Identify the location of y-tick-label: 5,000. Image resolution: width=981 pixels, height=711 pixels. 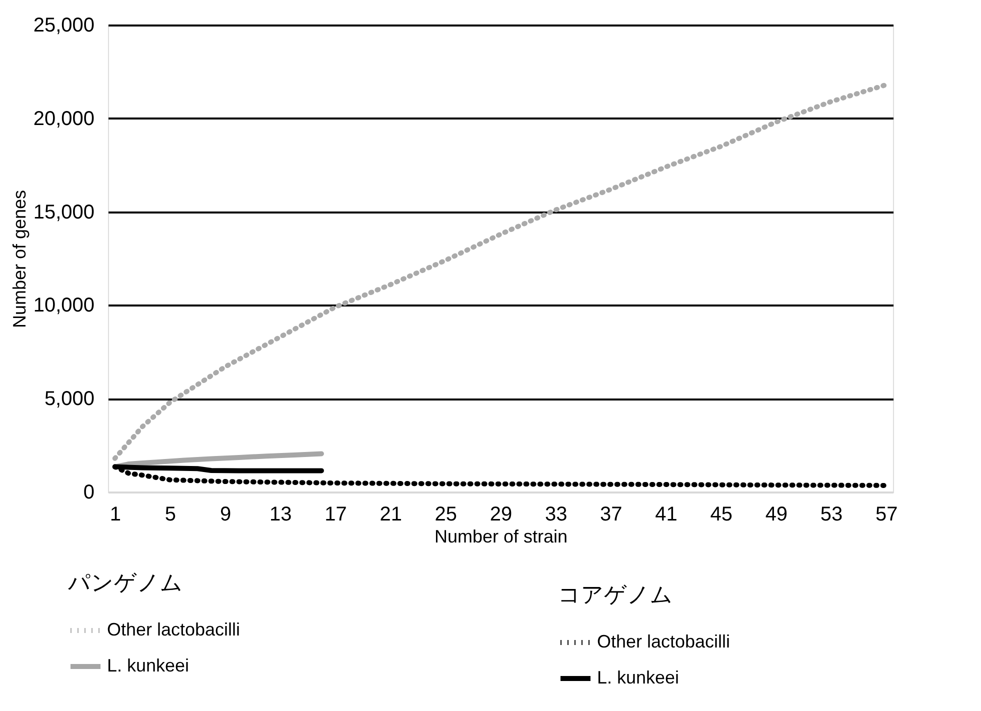
(69, 399).